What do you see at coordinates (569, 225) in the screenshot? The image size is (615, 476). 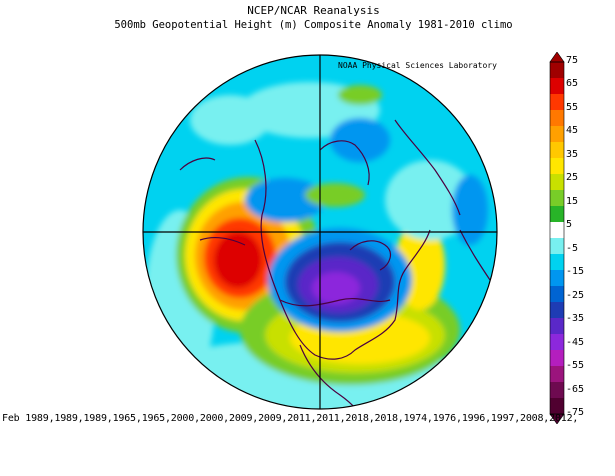 I see `colorbar-tick-label: 5` at bounding box center [569, 225].